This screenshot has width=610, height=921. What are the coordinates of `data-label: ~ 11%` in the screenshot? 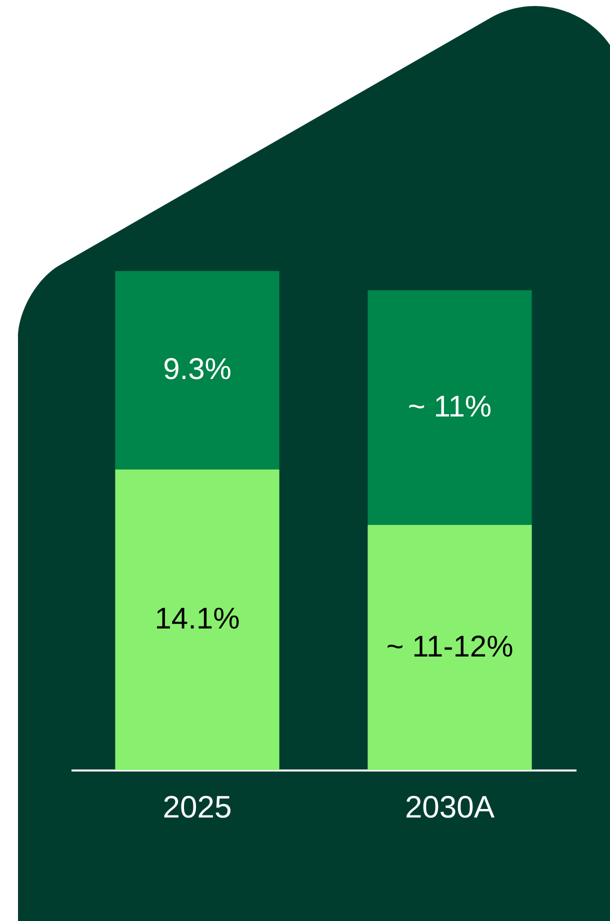 It's located at (450, 407).